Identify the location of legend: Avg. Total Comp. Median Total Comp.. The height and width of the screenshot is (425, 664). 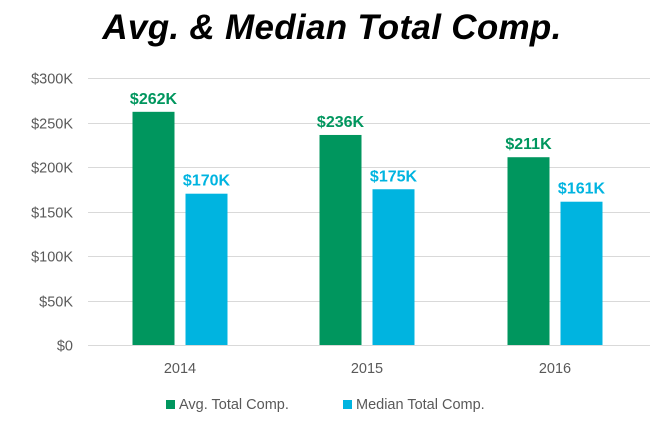
(325, 405).